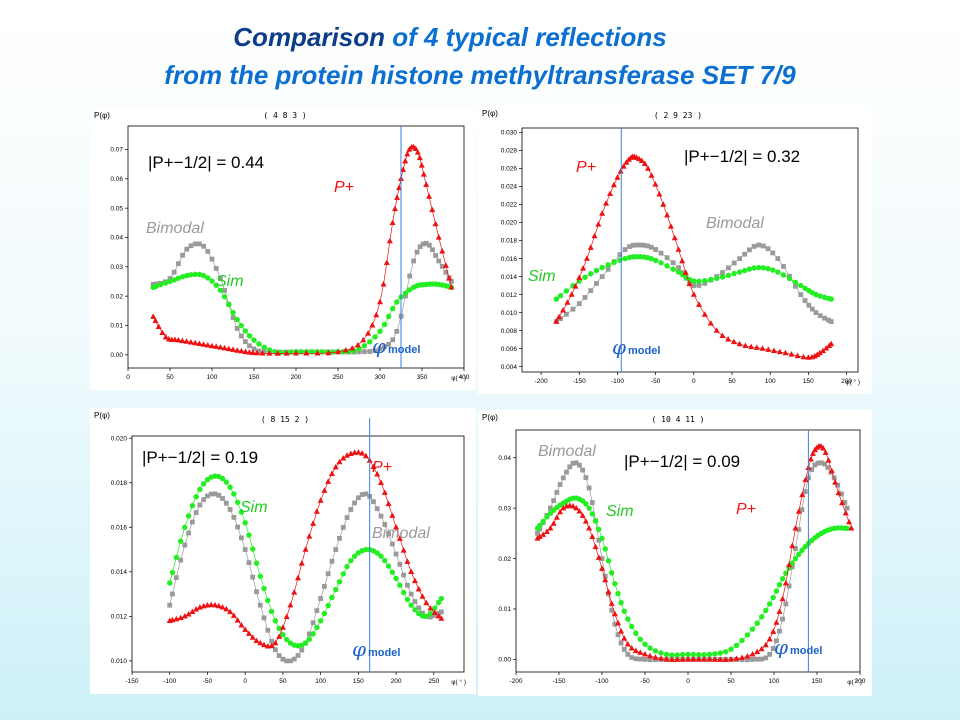 The width and height of the screenshot is (960, 720). Describe the element at coordinates (245, 681) in the screenshot. I see `x-tick-label: 0` at that location.